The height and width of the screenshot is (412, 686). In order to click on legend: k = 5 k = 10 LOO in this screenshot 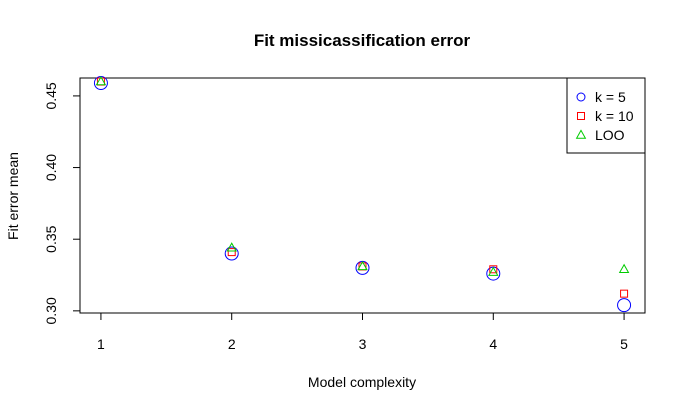, I will do `click(606, 115)`.